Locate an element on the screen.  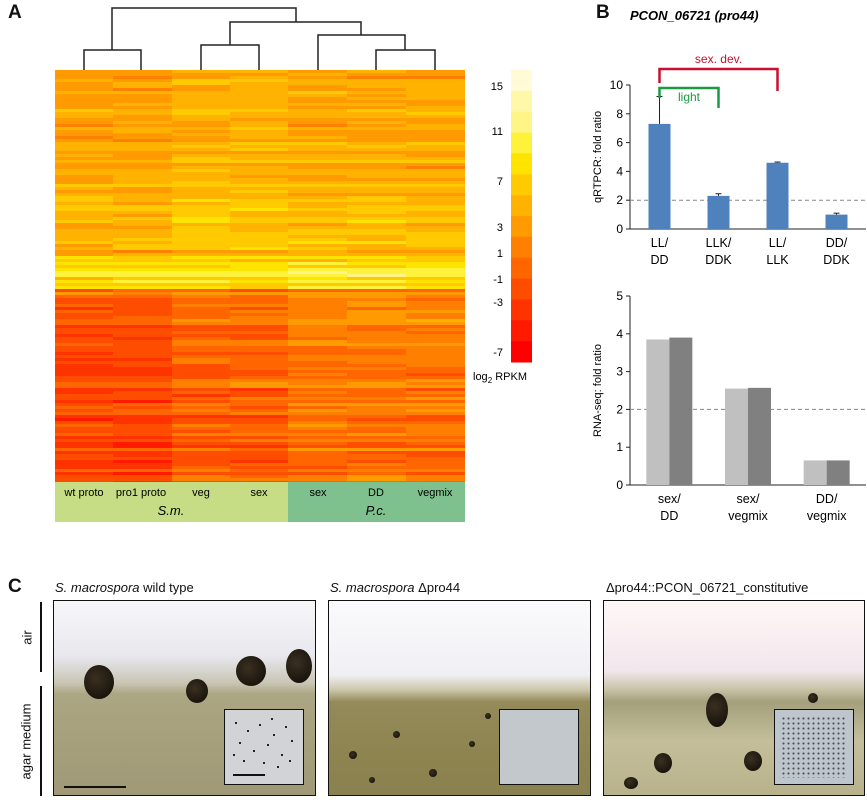
qpcr-category-label: DDK is located at coordinates (836, 260).